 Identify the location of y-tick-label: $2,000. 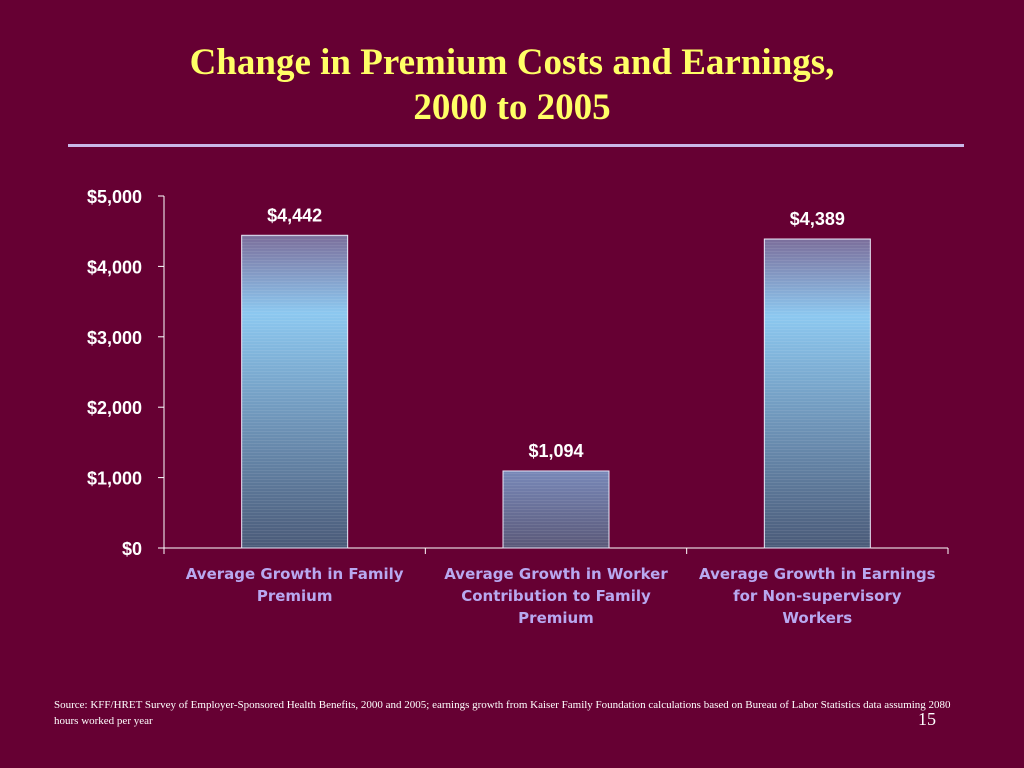
(114, 408).